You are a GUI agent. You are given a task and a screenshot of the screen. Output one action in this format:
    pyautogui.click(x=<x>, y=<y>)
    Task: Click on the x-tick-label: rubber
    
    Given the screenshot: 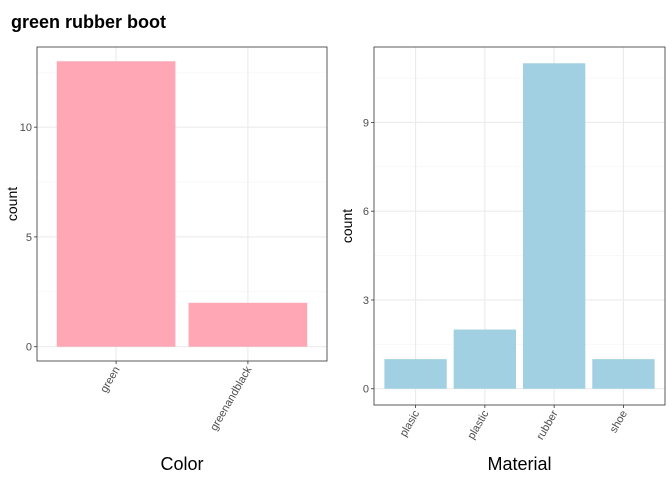 What is the action you would take?
    pyautogui.click(x=547, y=425)
    